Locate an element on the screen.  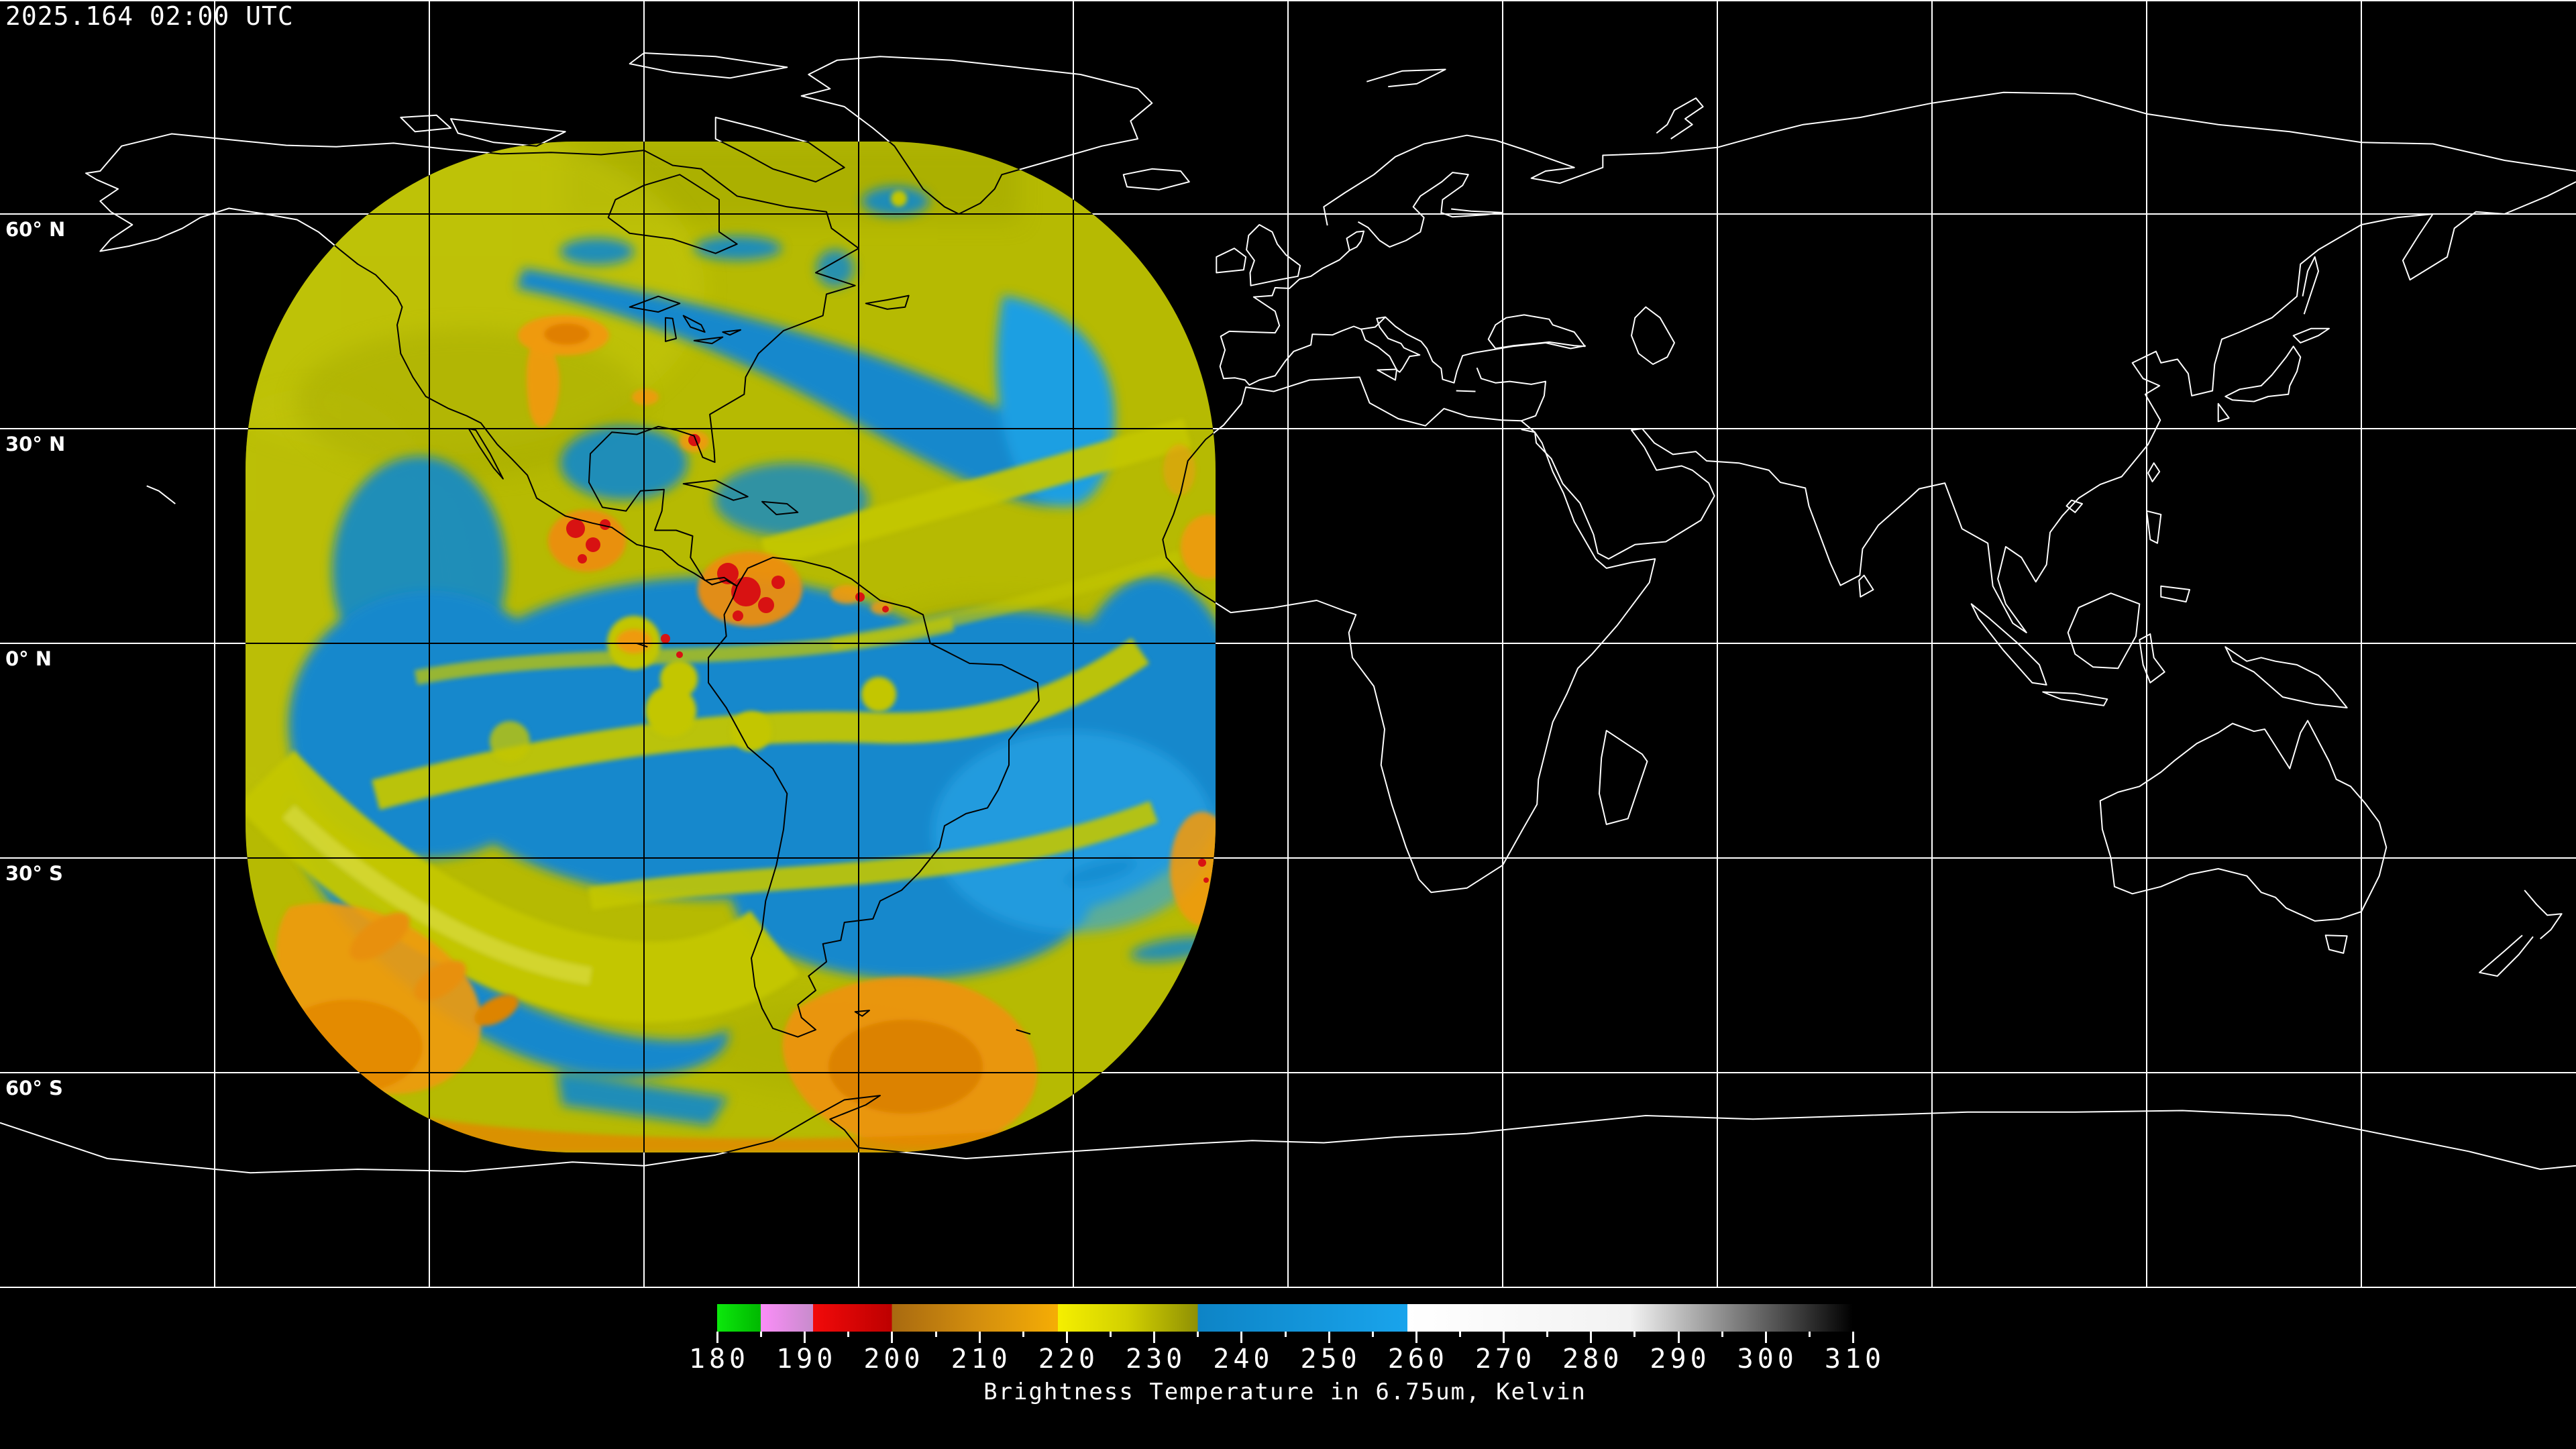
colorbar-tick-label: 230 is located at coordinates (1156, 1359).